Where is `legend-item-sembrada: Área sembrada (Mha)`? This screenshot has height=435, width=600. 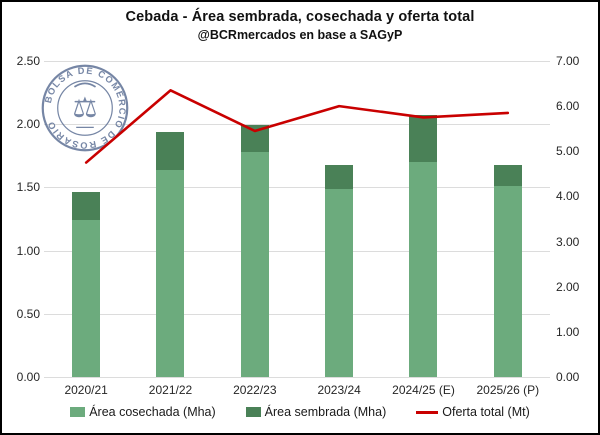 legend-item-sembrada: Área sembrada (Mha) is located at coordinates (316, 412).